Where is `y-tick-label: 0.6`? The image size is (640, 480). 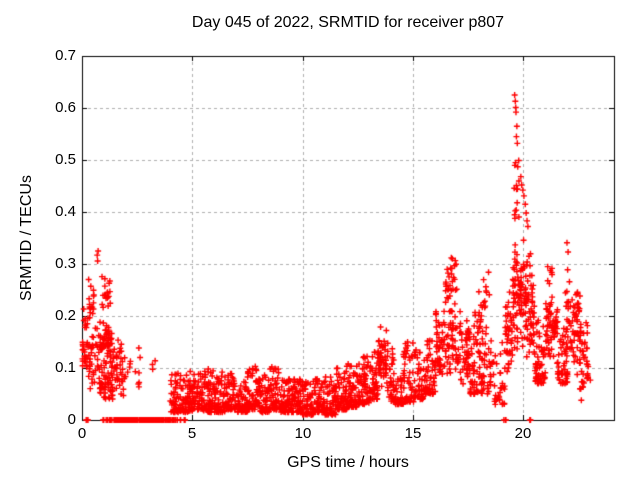
y-tick-label: 0.6 is located at coordinates (65, 107).